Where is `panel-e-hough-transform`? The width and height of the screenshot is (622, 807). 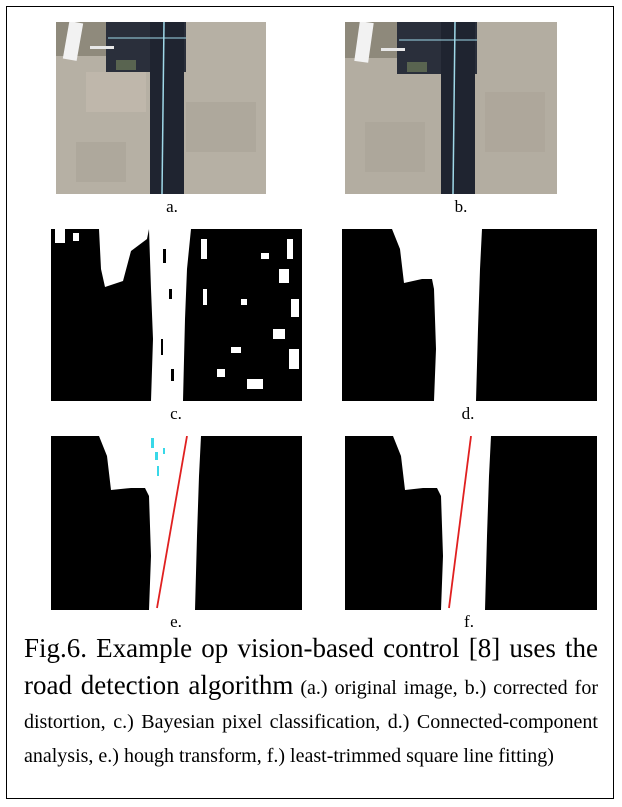
panel-e-hough-transform is located at coordinates (176, 523).